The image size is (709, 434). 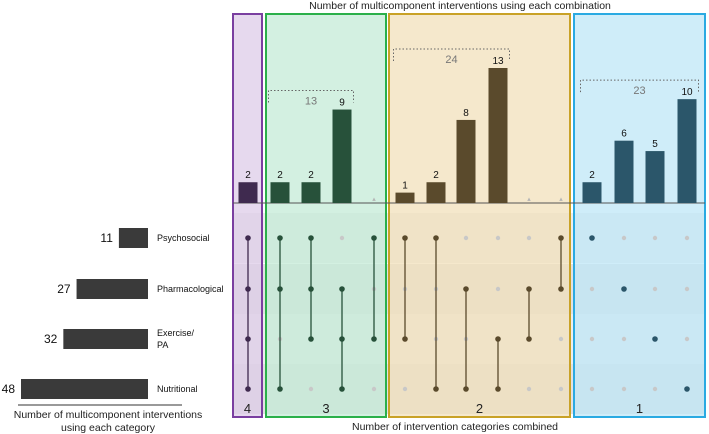 I want to click on intersection-value-label: 5, so click(x=655, y=144).